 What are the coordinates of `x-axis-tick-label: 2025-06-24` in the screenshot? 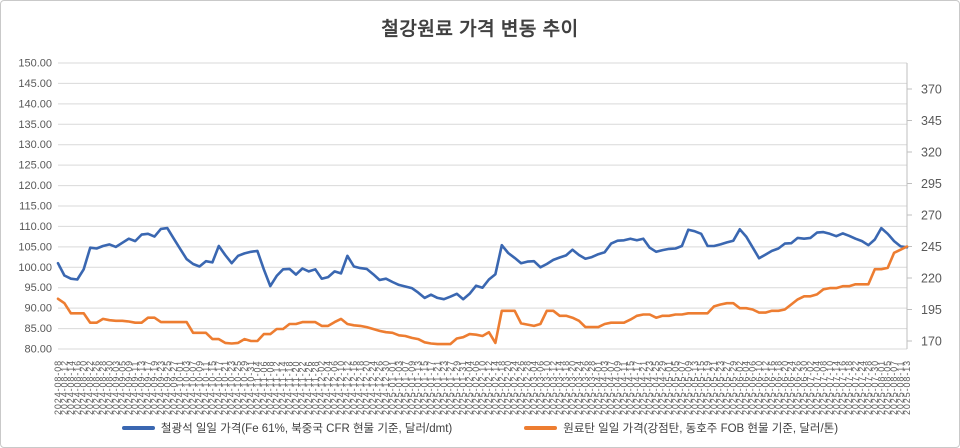 It's located at (791, 387).